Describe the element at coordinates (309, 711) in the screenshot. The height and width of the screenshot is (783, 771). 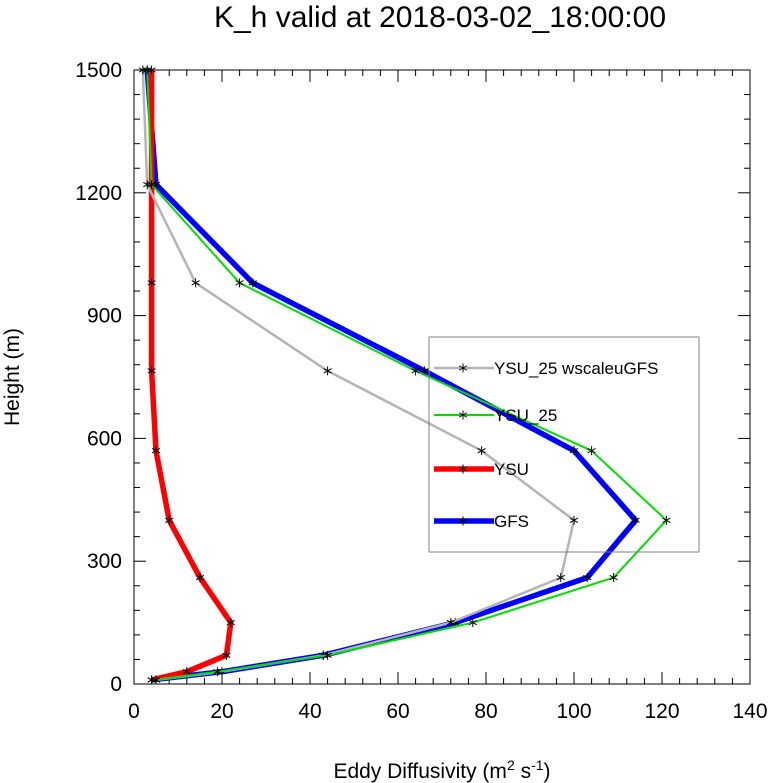
I see `x-tick-label: 40` at that location.